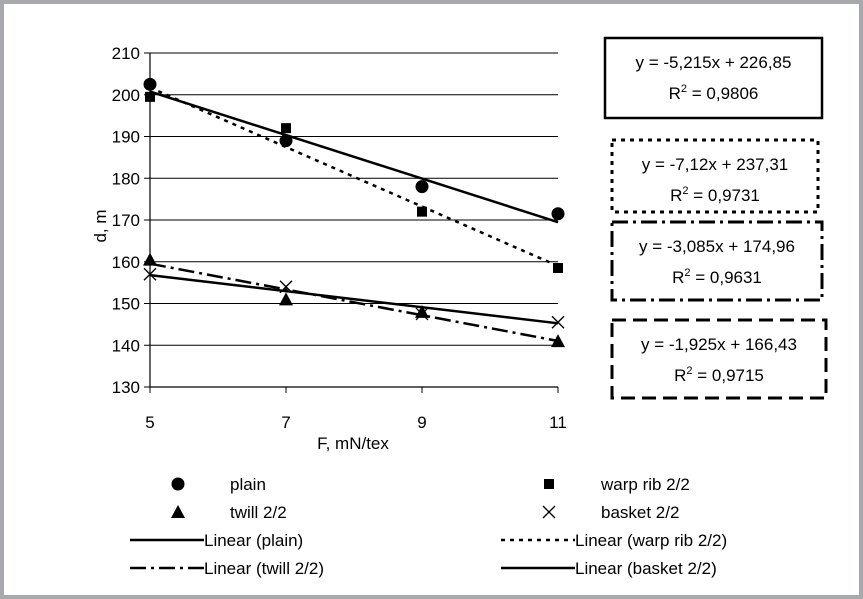 The width and height of the screenshot is (863, 599). I want to click on legend-label: Linear (basket 2/2), so click(646, 568).